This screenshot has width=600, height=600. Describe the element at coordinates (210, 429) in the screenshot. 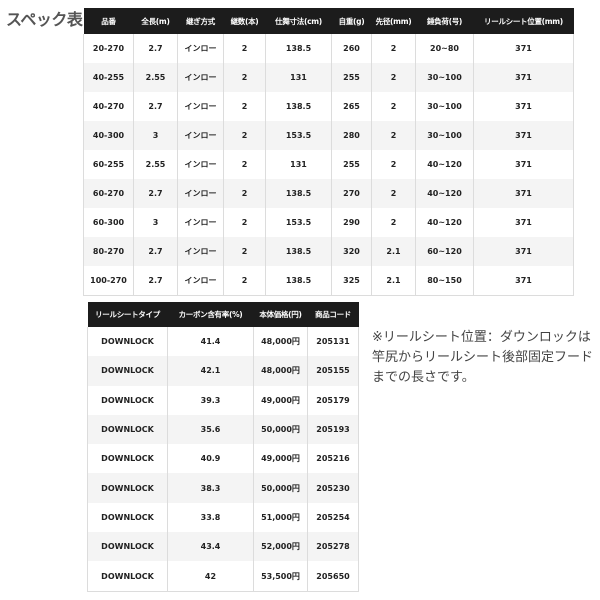

I see `table-cell: 35.6` at that location.